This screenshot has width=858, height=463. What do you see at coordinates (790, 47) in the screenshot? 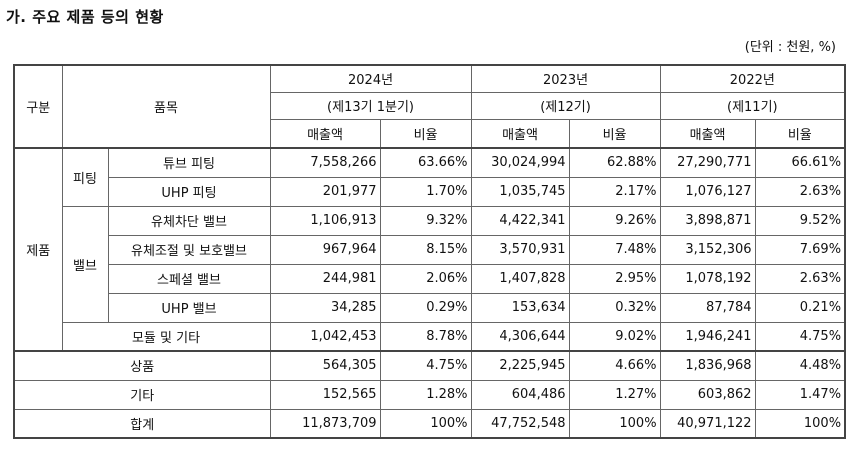
I see `unit-label: (단위 : 천원, %)` at bounding box center [790, 47].